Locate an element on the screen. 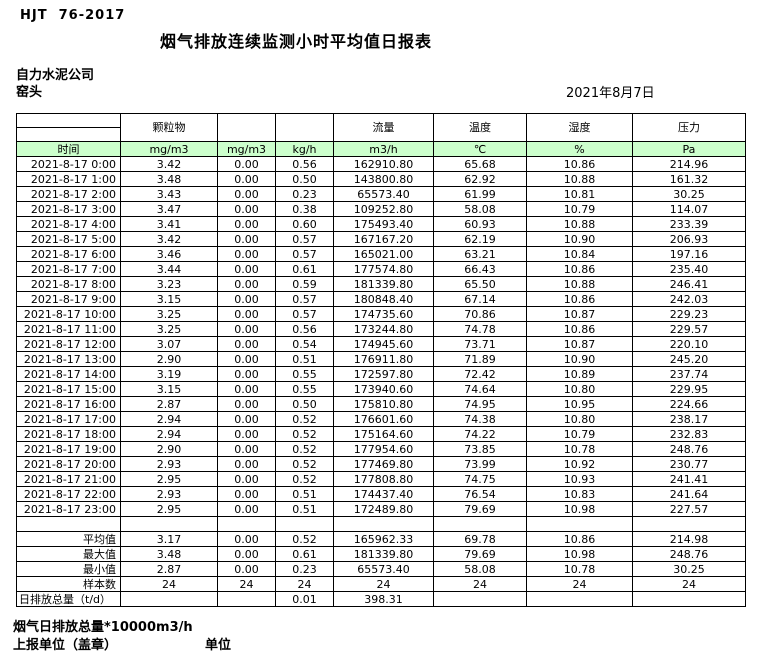  value-cell: 174735.60 is located at coordinates (383, 314).